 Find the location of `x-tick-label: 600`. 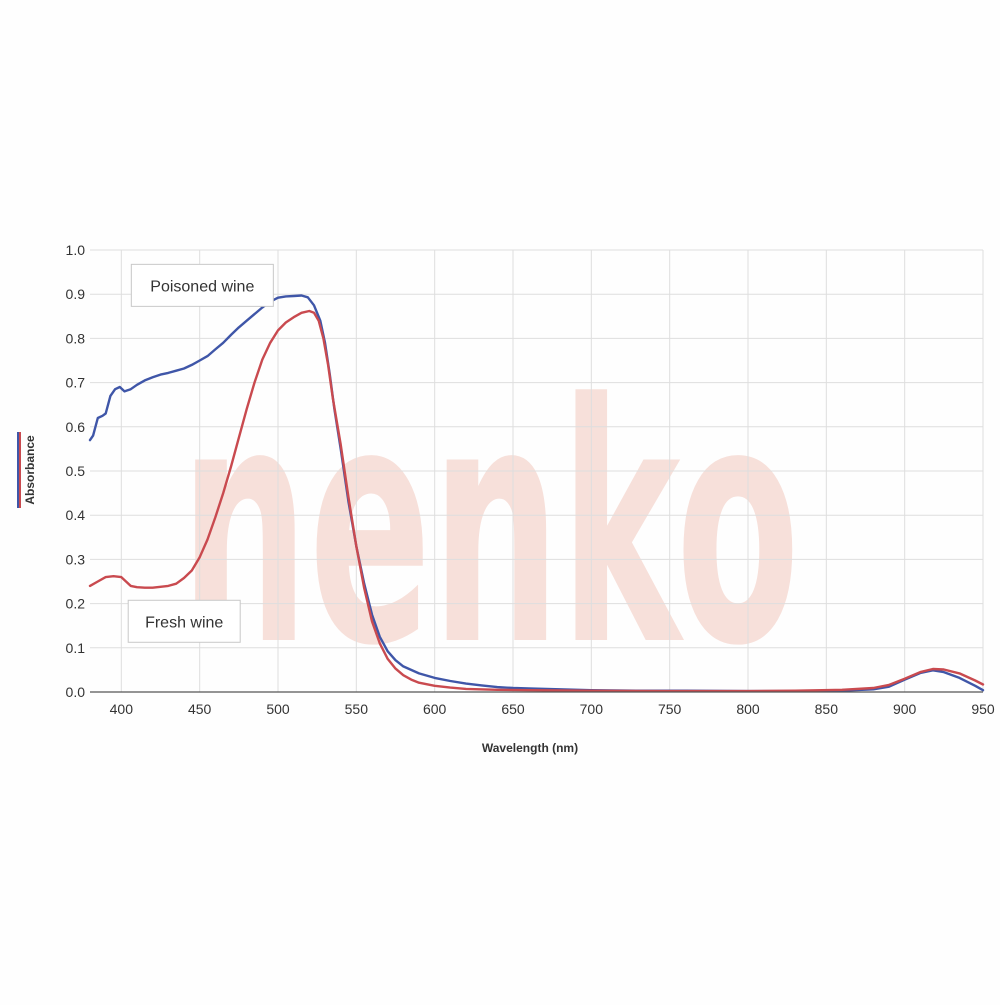

x-tick-label: 600 is located at coordinates (435, 709).